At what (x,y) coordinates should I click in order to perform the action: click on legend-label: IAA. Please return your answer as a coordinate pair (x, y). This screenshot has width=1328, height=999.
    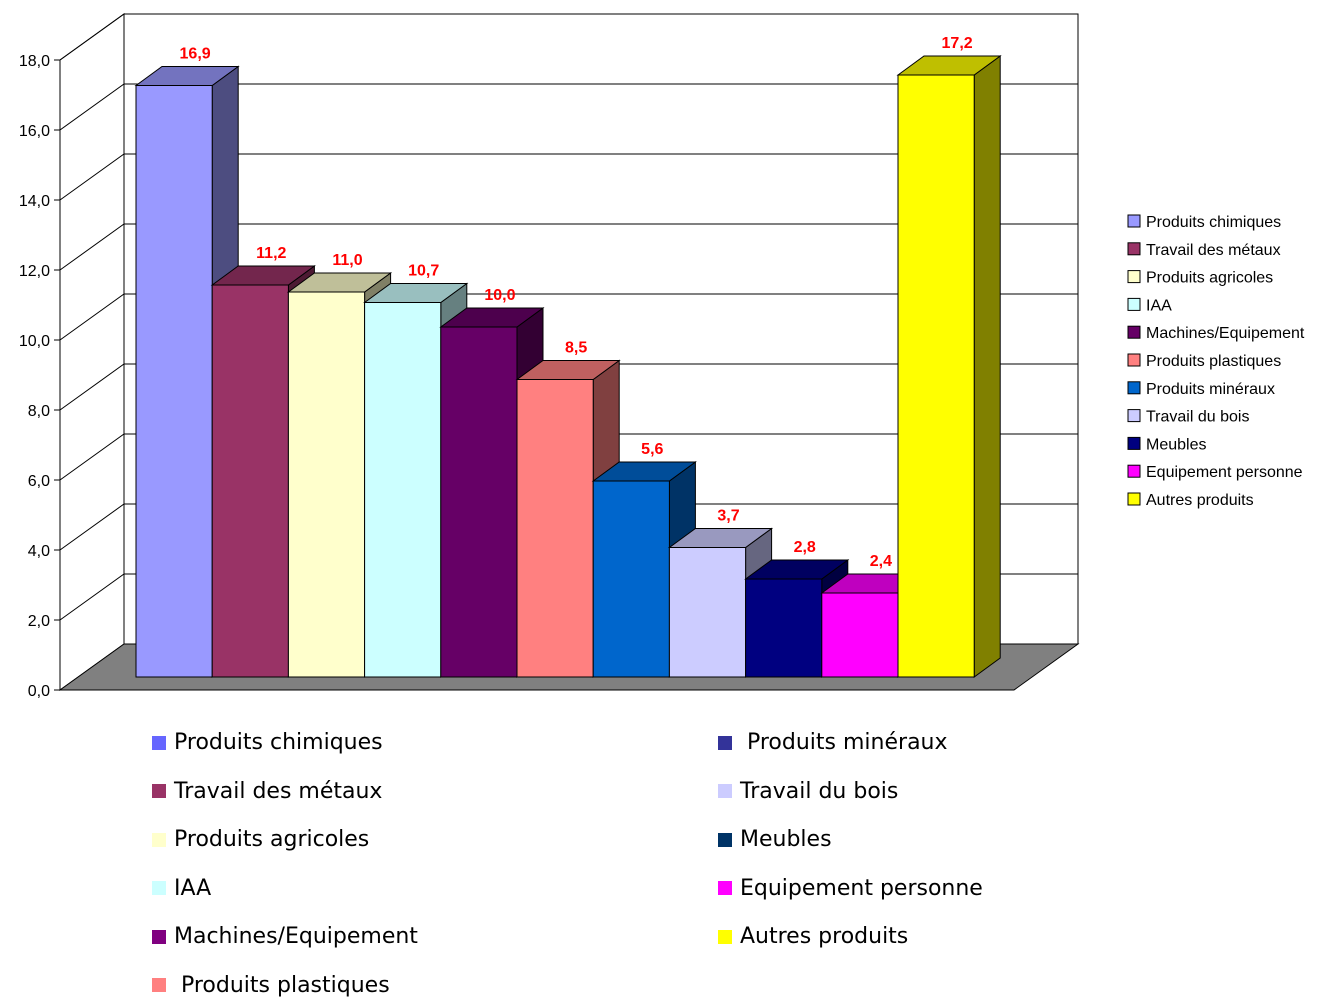
    Looking at the image, I should click on (1159, 305).